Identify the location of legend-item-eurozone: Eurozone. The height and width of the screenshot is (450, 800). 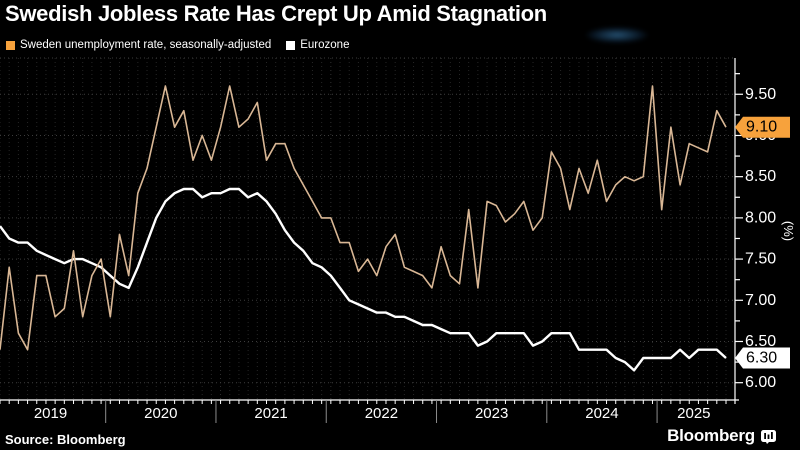
(317, 45).